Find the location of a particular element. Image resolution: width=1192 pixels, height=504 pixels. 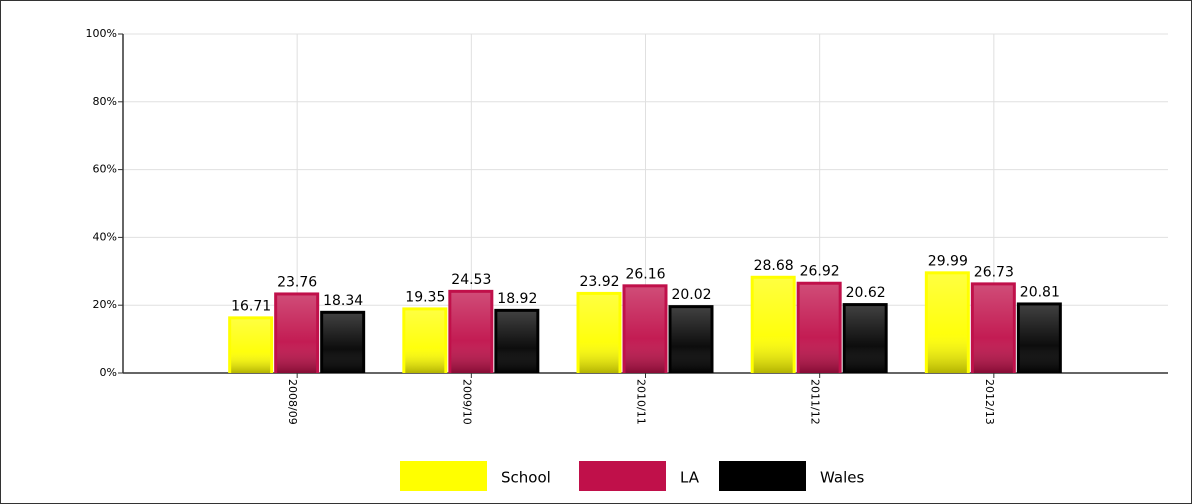

x-tick-label: 2011/12 is located at coordinates (815, 402).